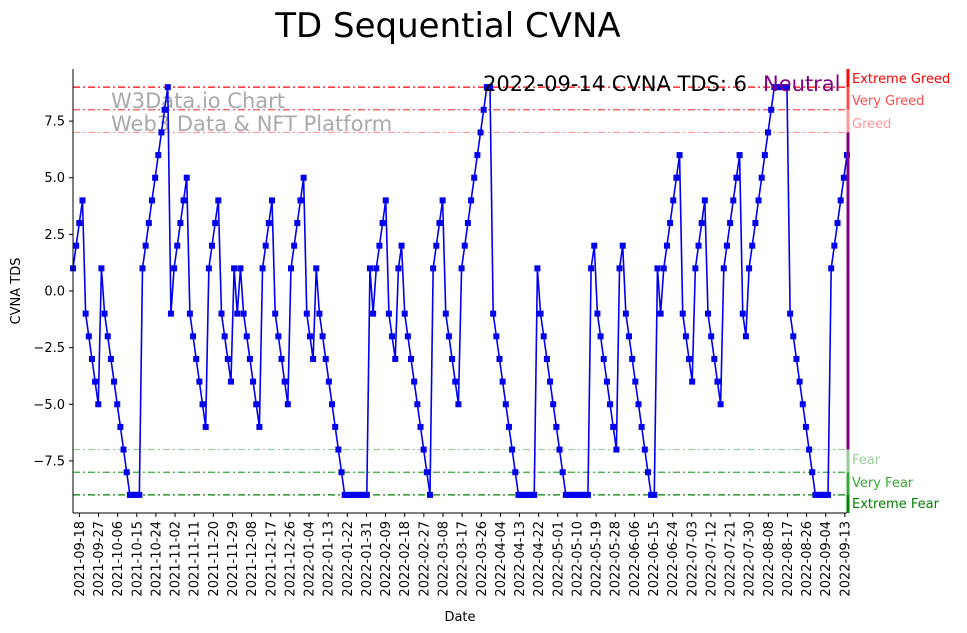 This screenshot has width=967, height=633. I want to click on x-tick-label: 2021-10-06, so click(118, 559).